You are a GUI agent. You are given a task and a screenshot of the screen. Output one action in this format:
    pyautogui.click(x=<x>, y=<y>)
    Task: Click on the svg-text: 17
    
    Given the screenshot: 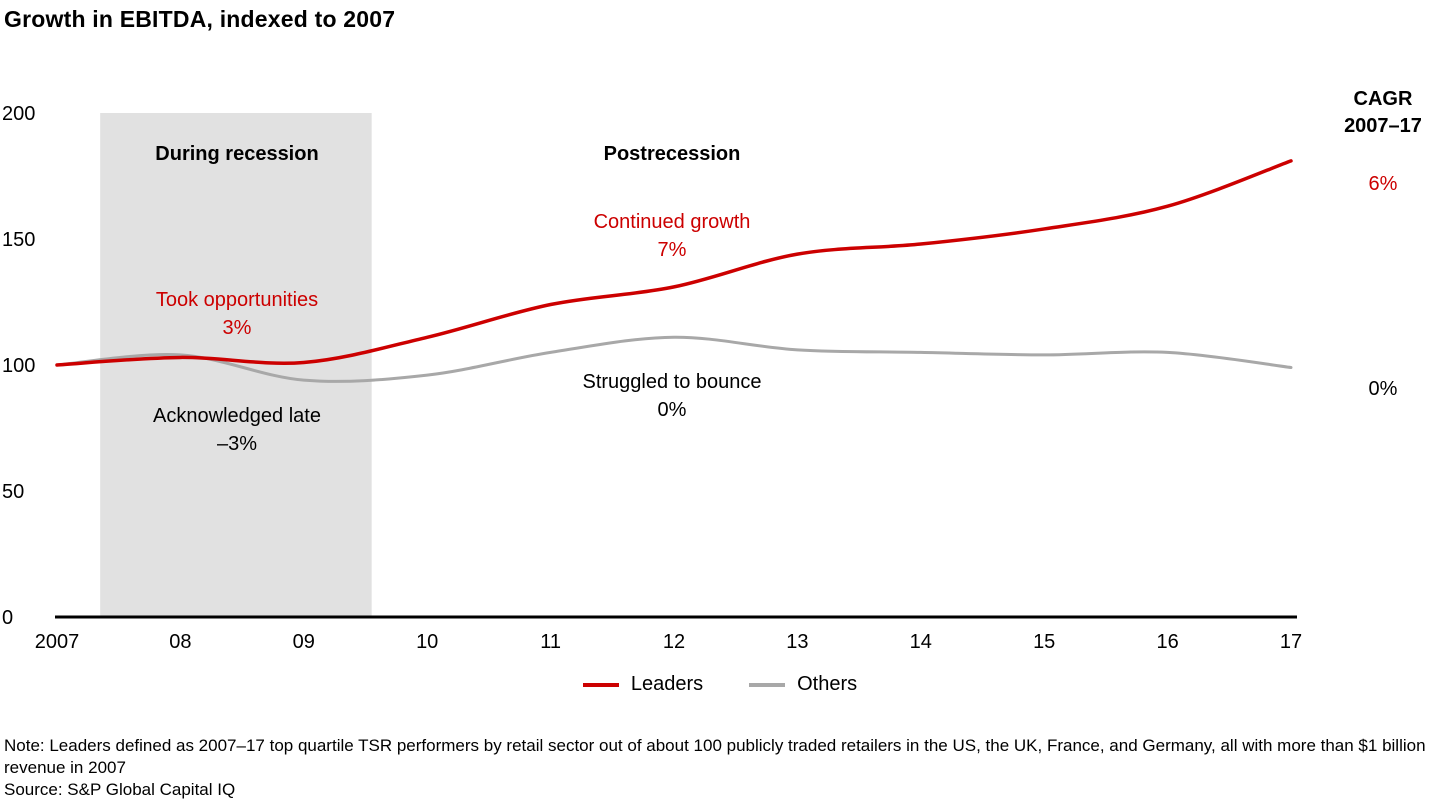 What is the action you would take?
    pyautogui.click(x=1291, y=642)
    